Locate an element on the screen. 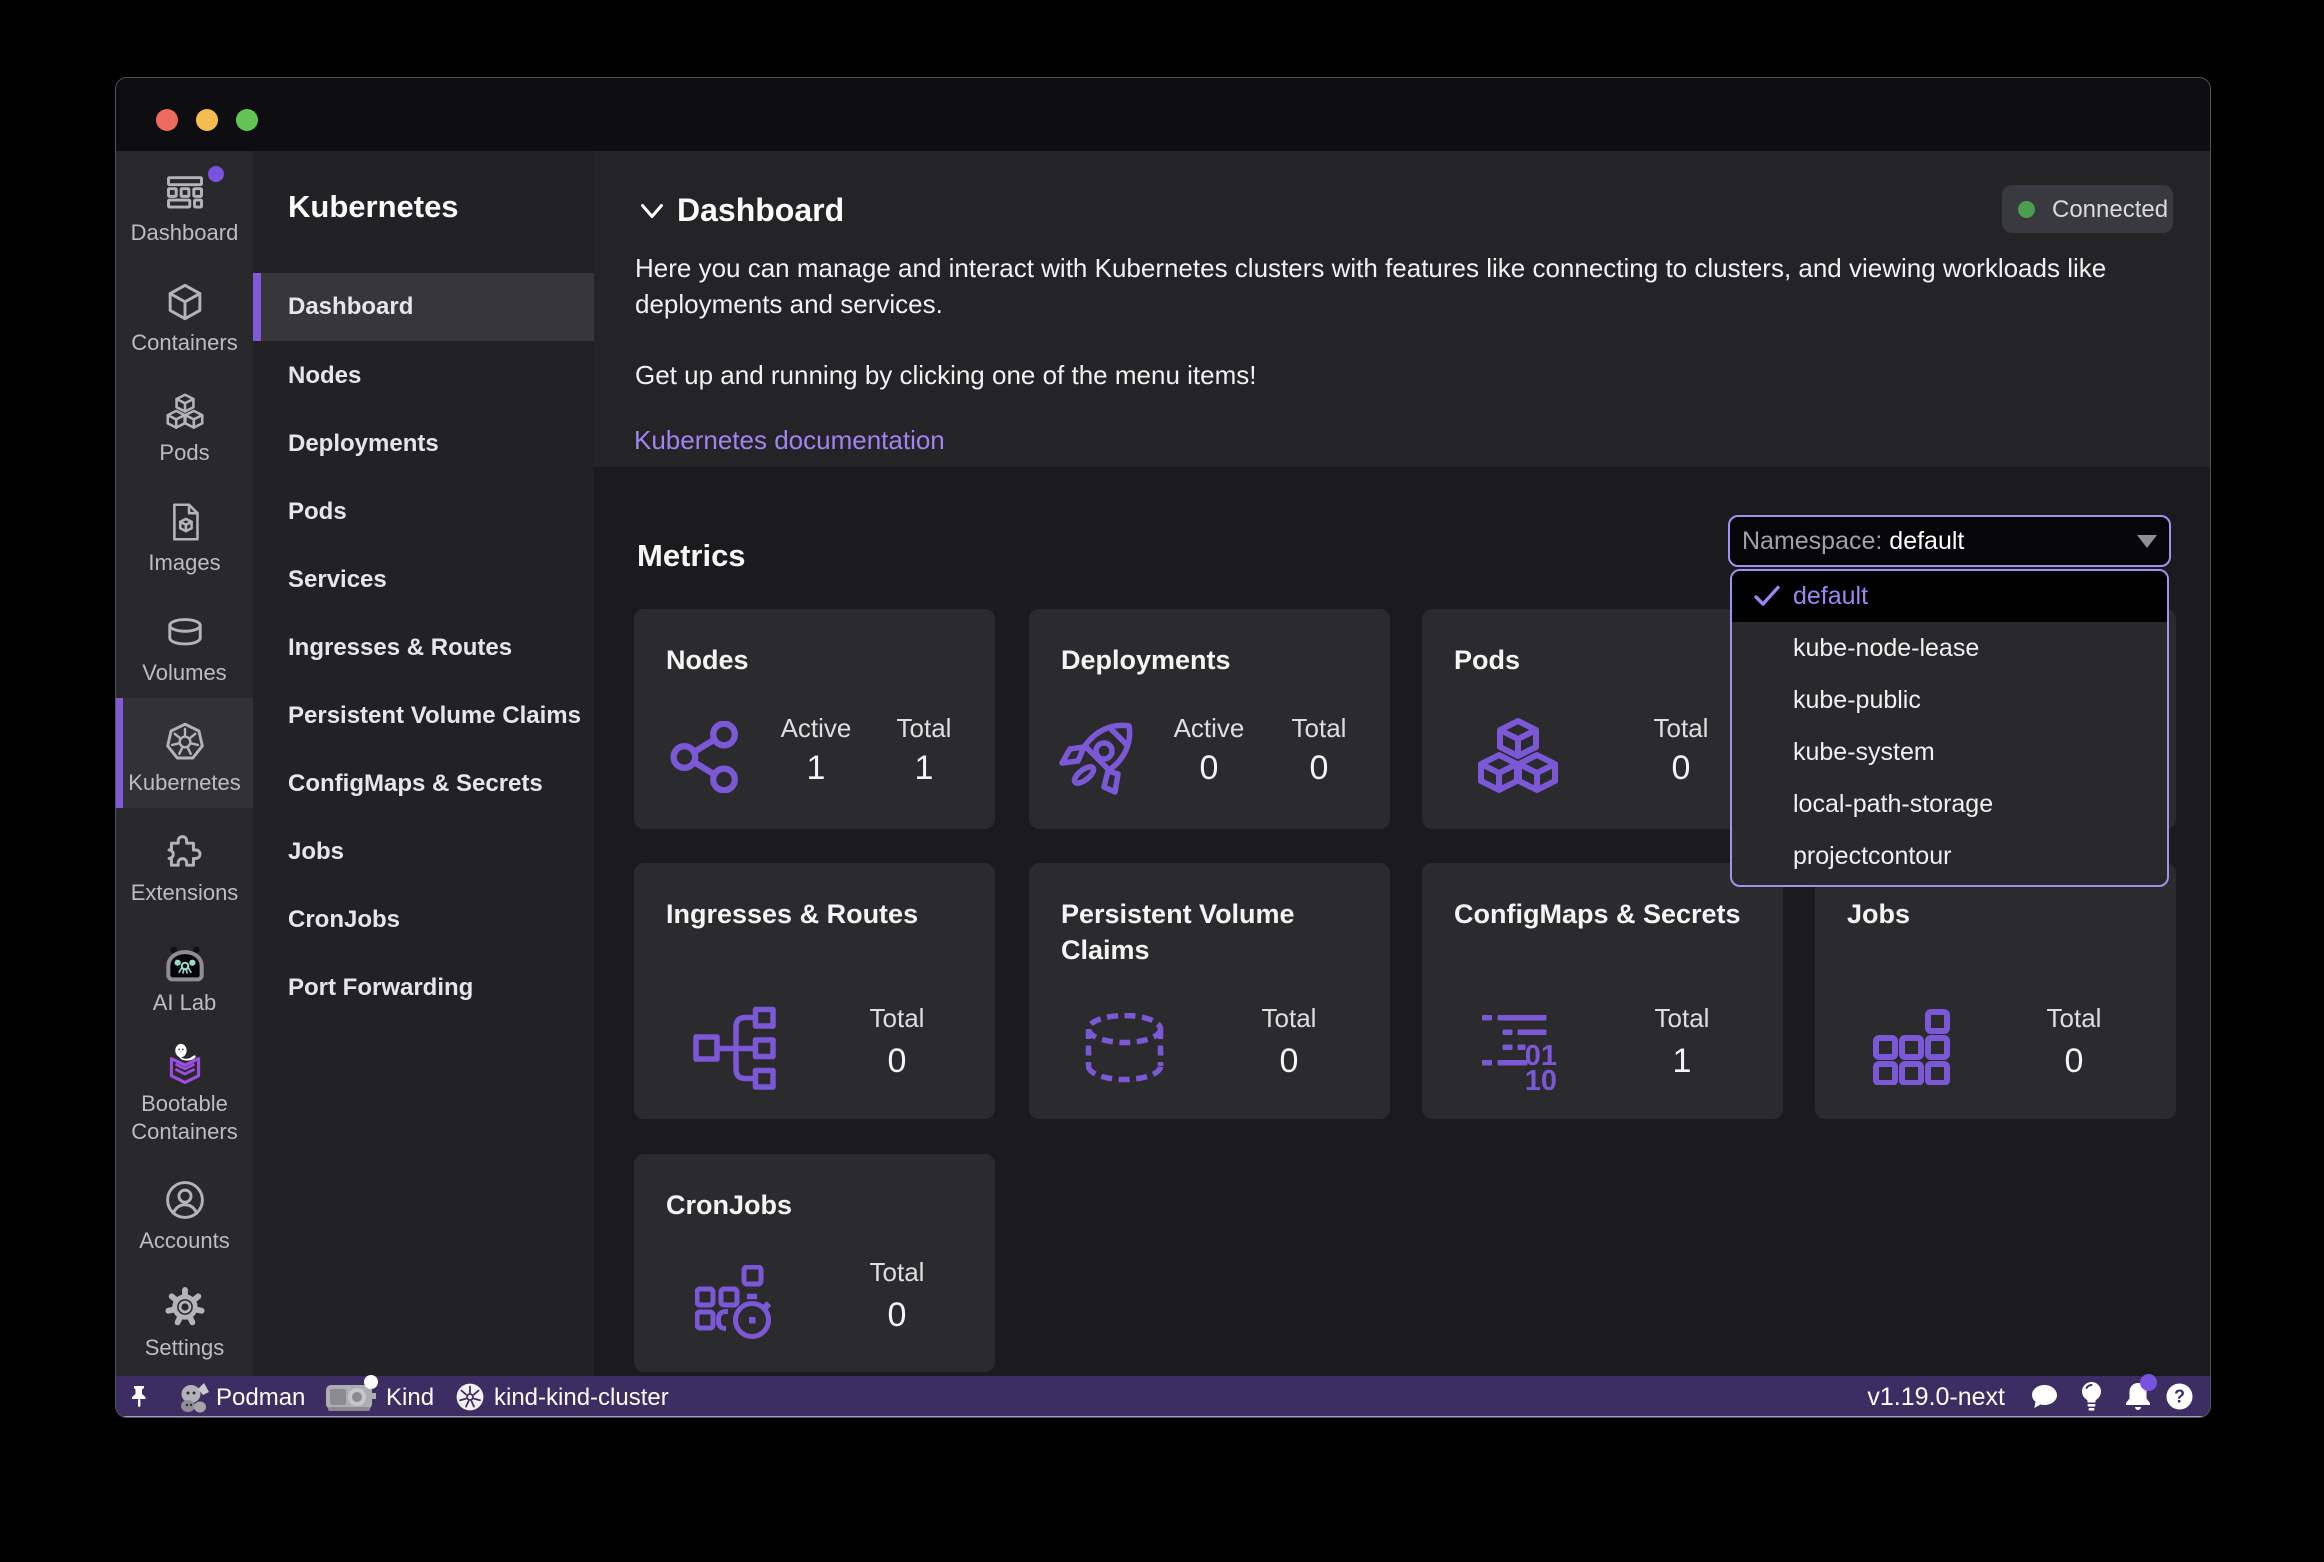  svg-text: 10 is located at coordinates (1541, 1077).